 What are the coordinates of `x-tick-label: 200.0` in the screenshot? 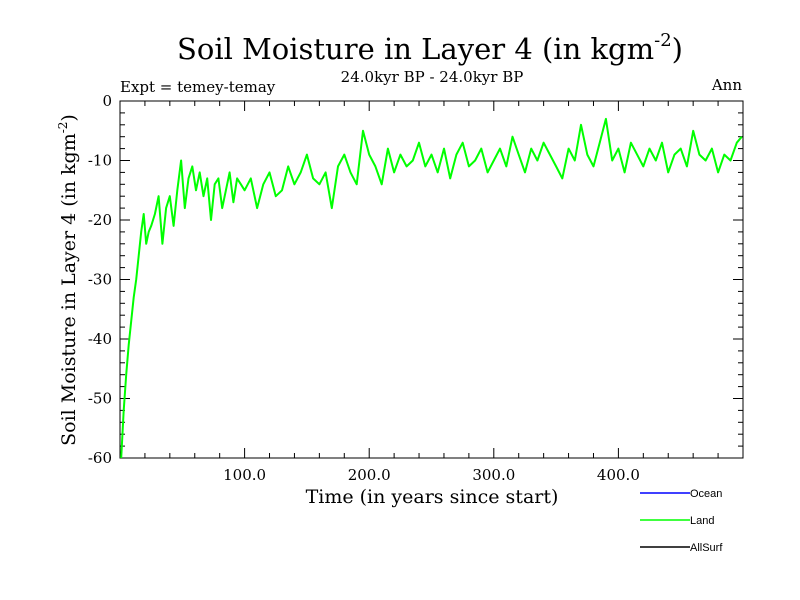 It's located at (369, 475).